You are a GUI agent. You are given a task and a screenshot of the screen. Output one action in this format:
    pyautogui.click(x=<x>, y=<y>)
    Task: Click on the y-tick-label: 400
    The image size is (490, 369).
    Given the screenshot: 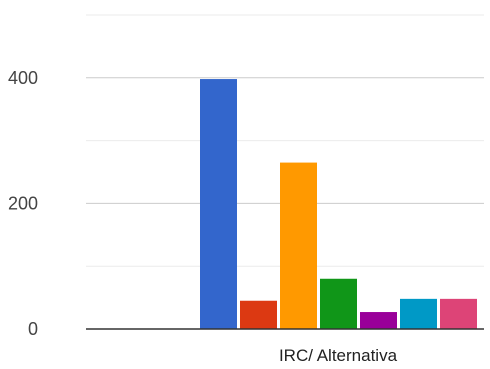 What is the action you would take?
    pyautogui.click(x=23, y=78)
    